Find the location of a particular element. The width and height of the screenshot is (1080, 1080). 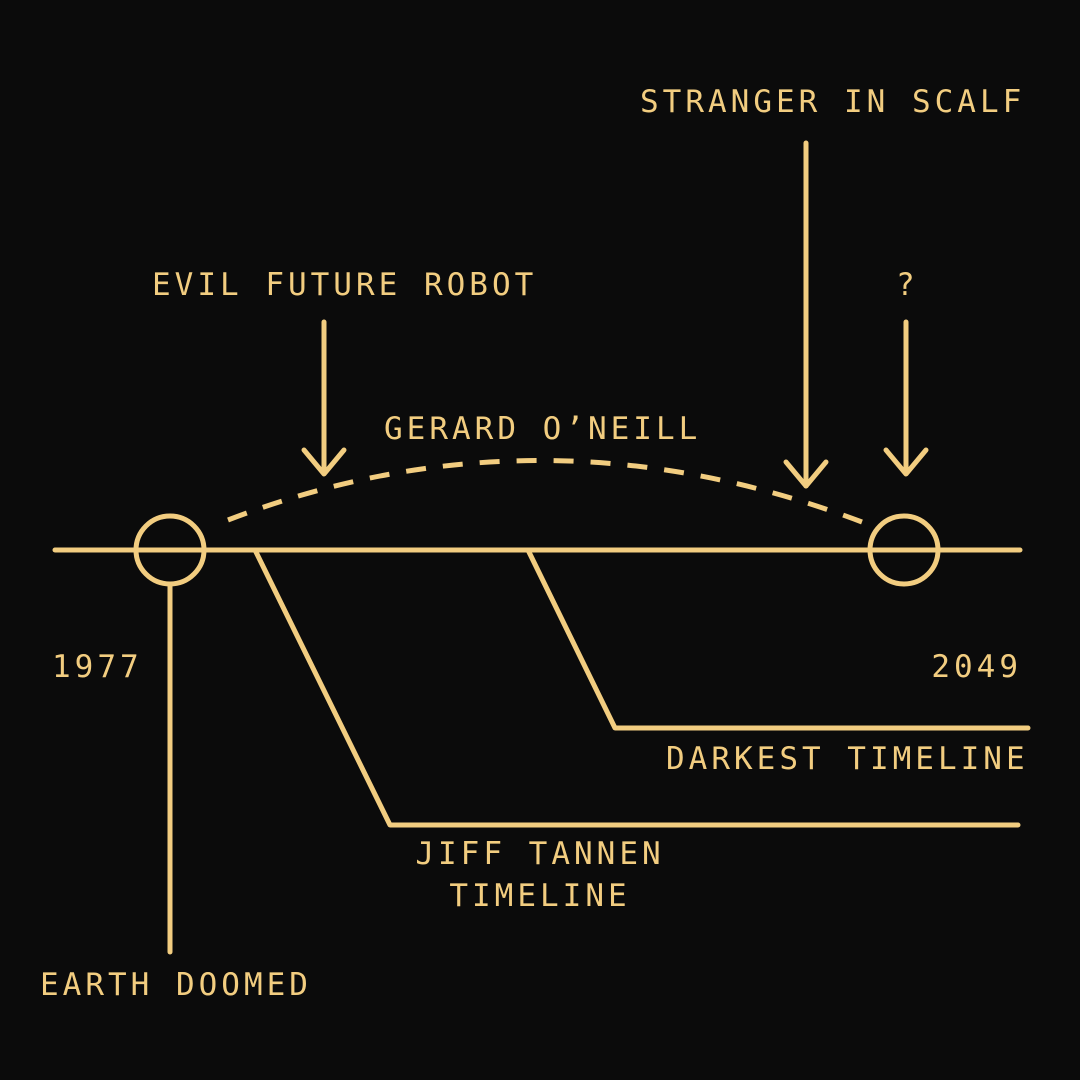

label-darkest-timeline: DARKEST TIMELINE is located at coordinates (847, 759).